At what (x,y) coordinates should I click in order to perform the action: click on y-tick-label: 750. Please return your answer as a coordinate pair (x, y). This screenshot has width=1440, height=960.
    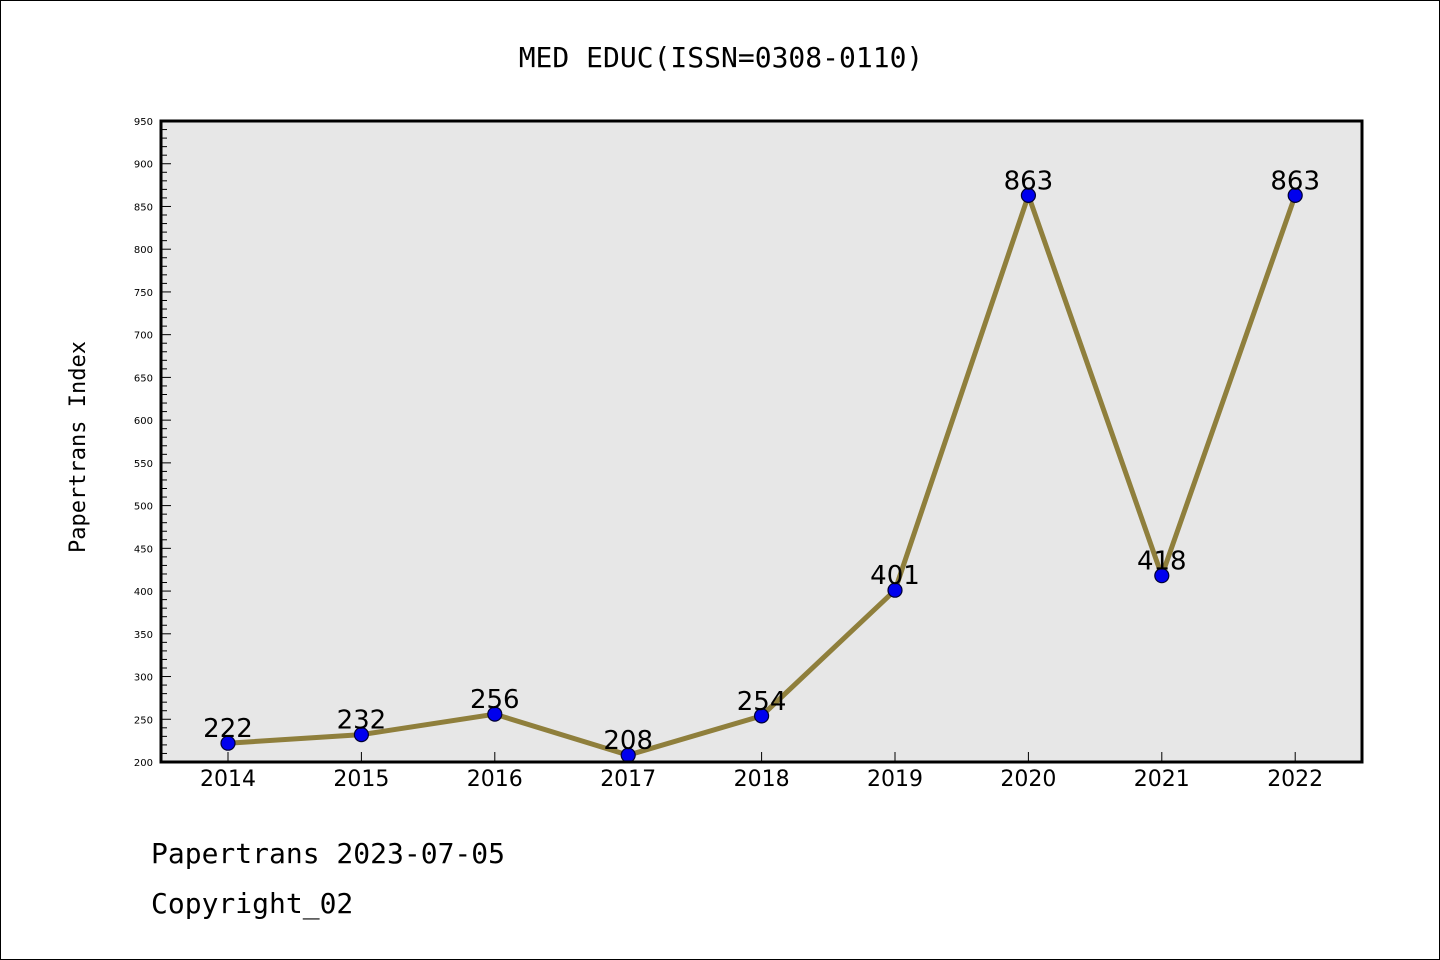
    Looking at the image, I should click on (143, 293).